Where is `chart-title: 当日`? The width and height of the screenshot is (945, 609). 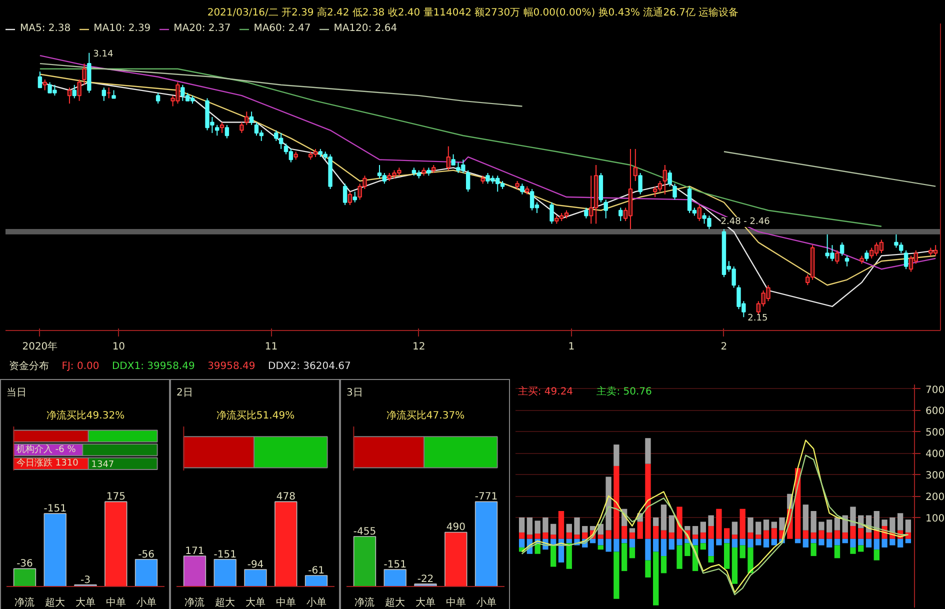
chart-title: 当日 is located at coordinates (16, 392).